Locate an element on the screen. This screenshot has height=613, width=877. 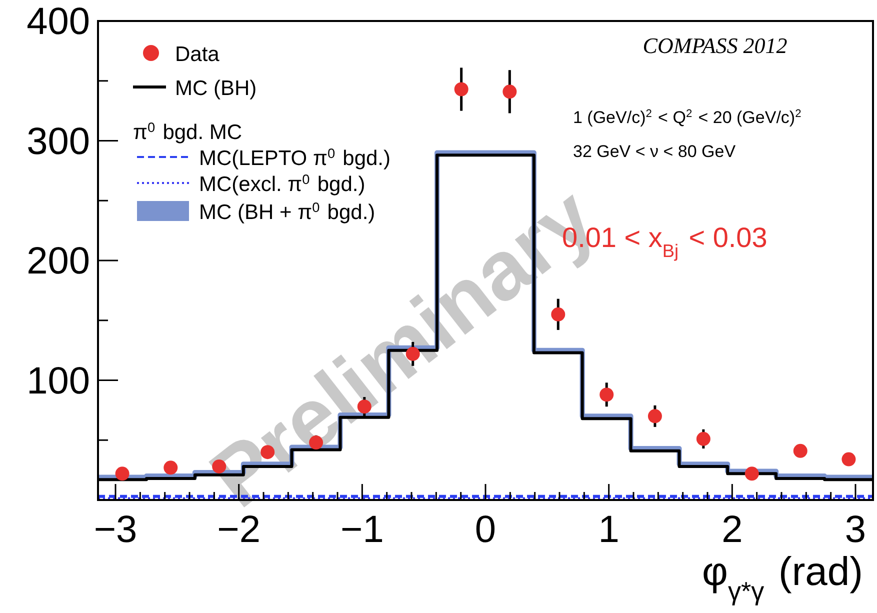
x-axis-title: φ$_{γ*γ}$ (rad) is located at coordinates (782, 578).